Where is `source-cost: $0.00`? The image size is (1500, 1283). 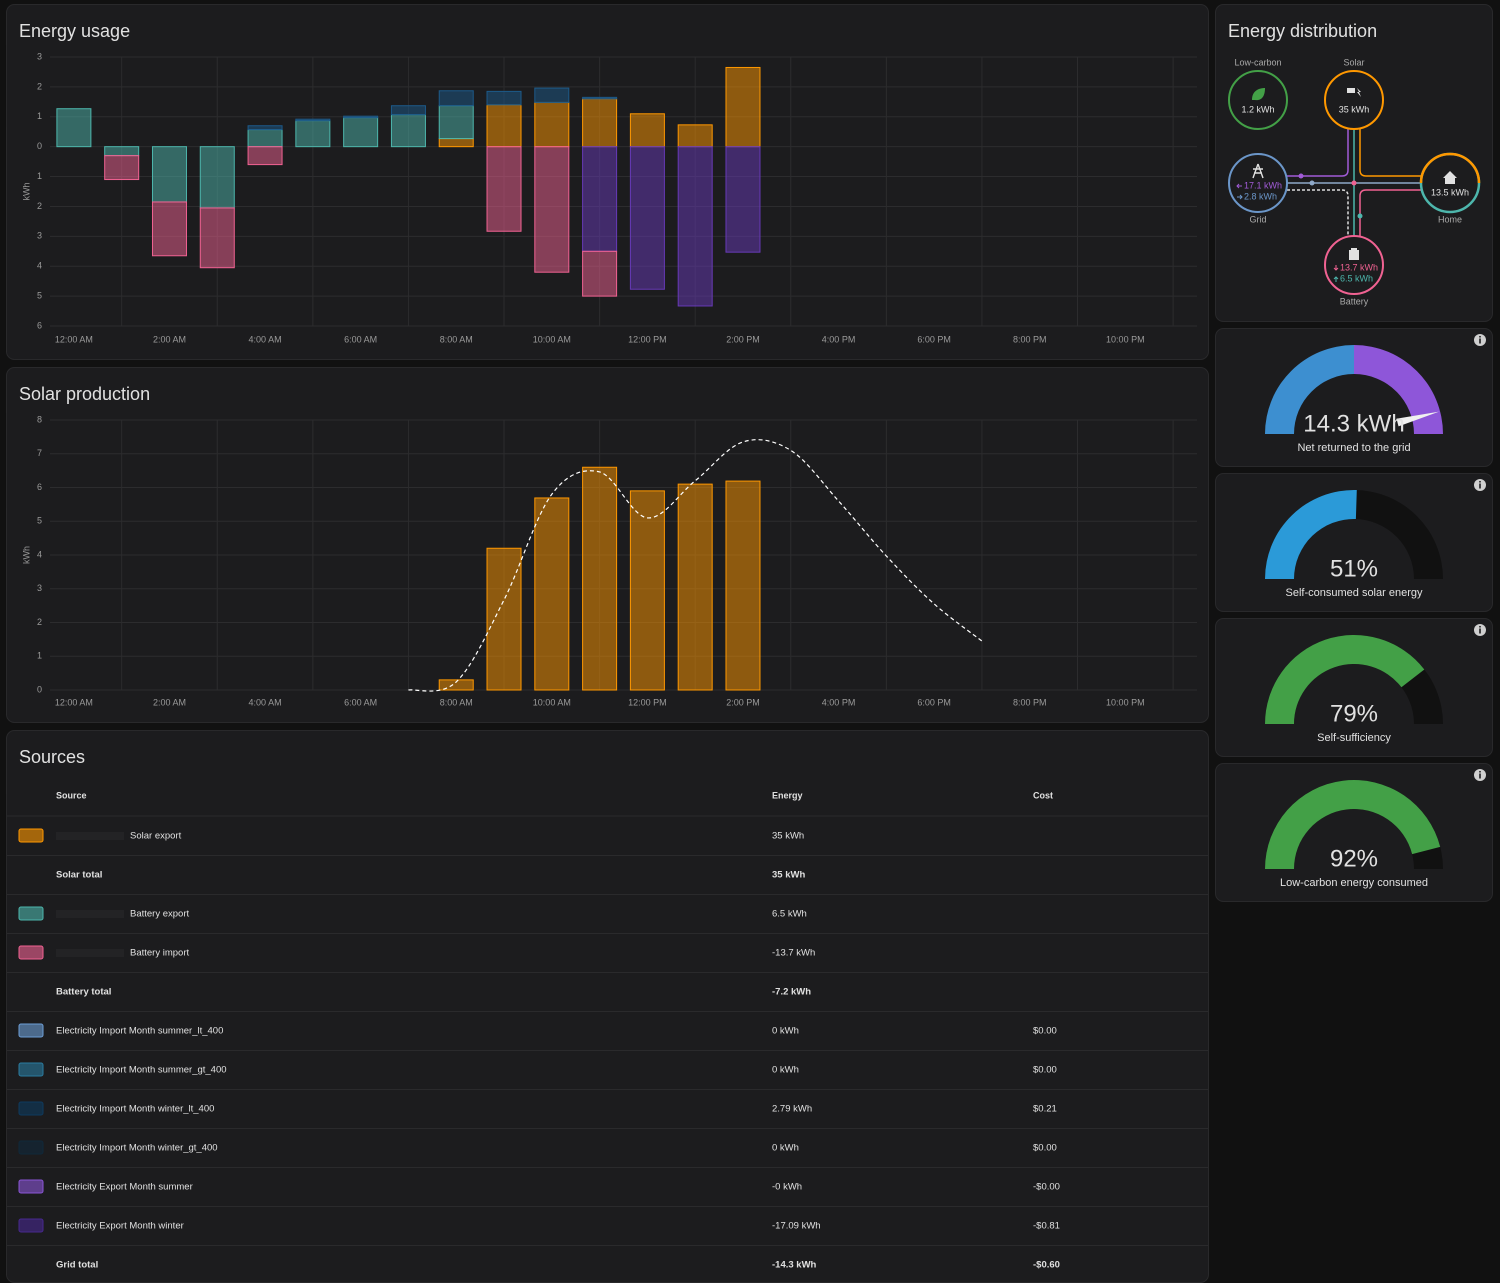
source-cost: $0.00 is located at coordinates (1045, 1031).